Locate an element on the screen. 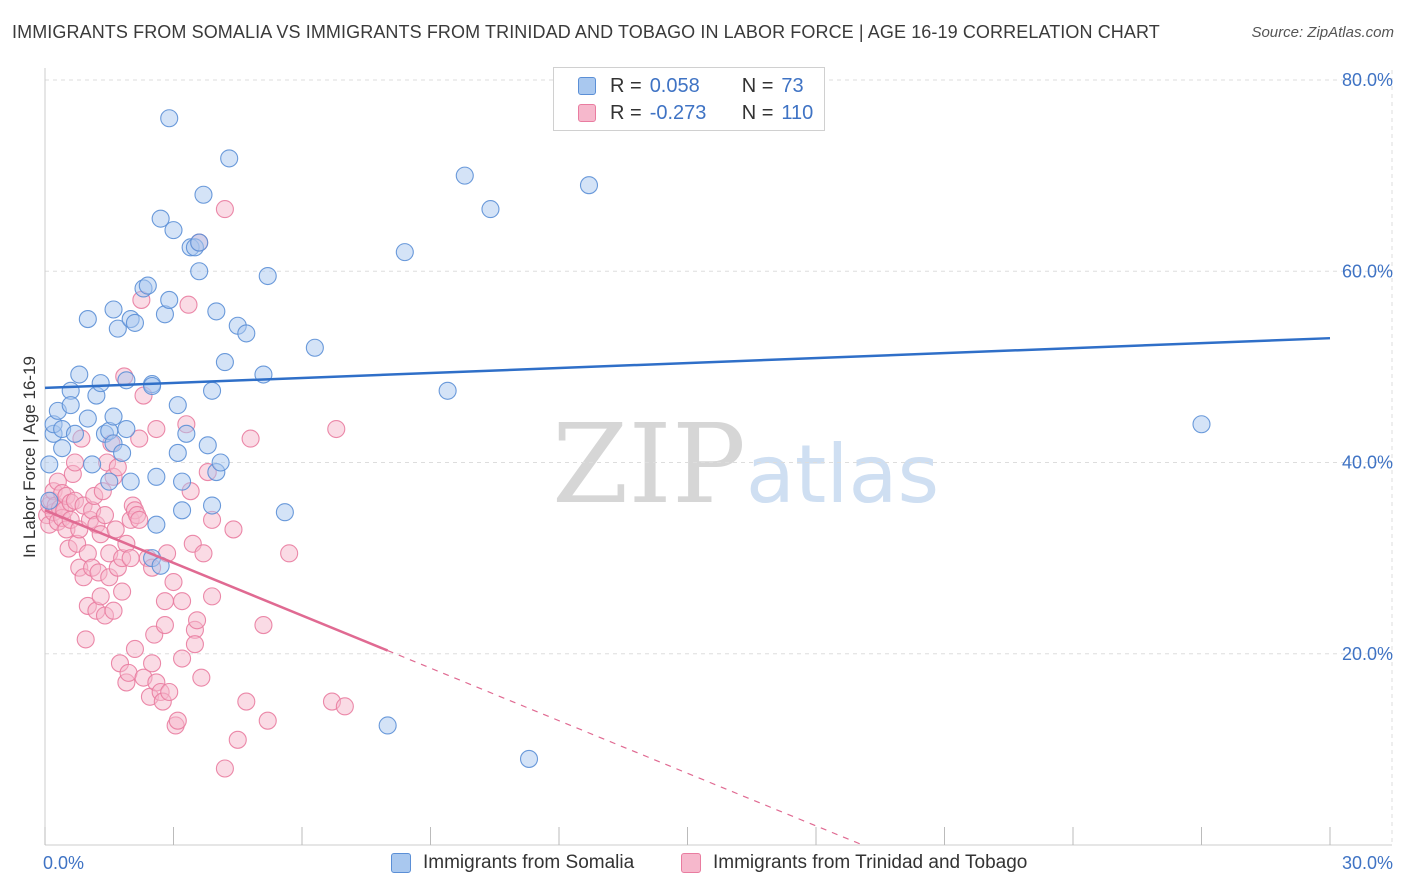 This screenshot has height=892, width=1406. trinidad-trend-line is located at coordinates (216, 580).